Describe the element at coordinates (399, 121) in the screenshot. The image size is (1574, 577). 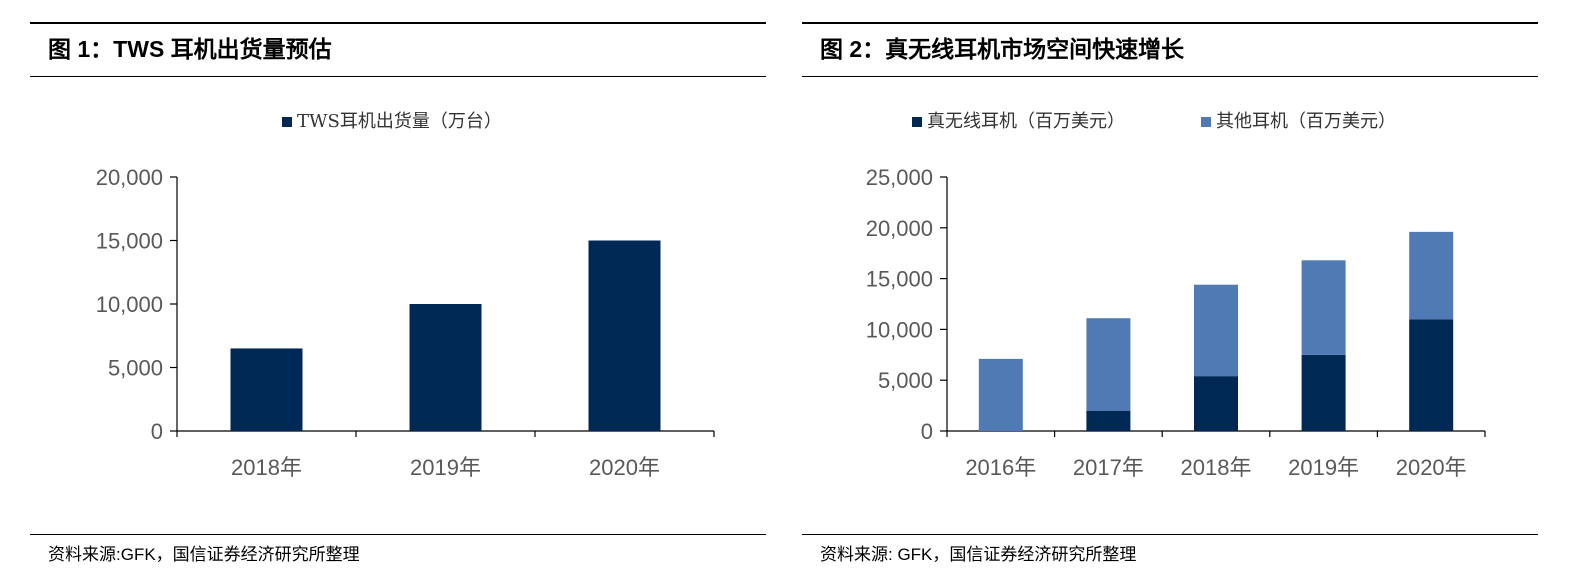
I see `legend-label: TWS耳机出货量（万台）` at that location.